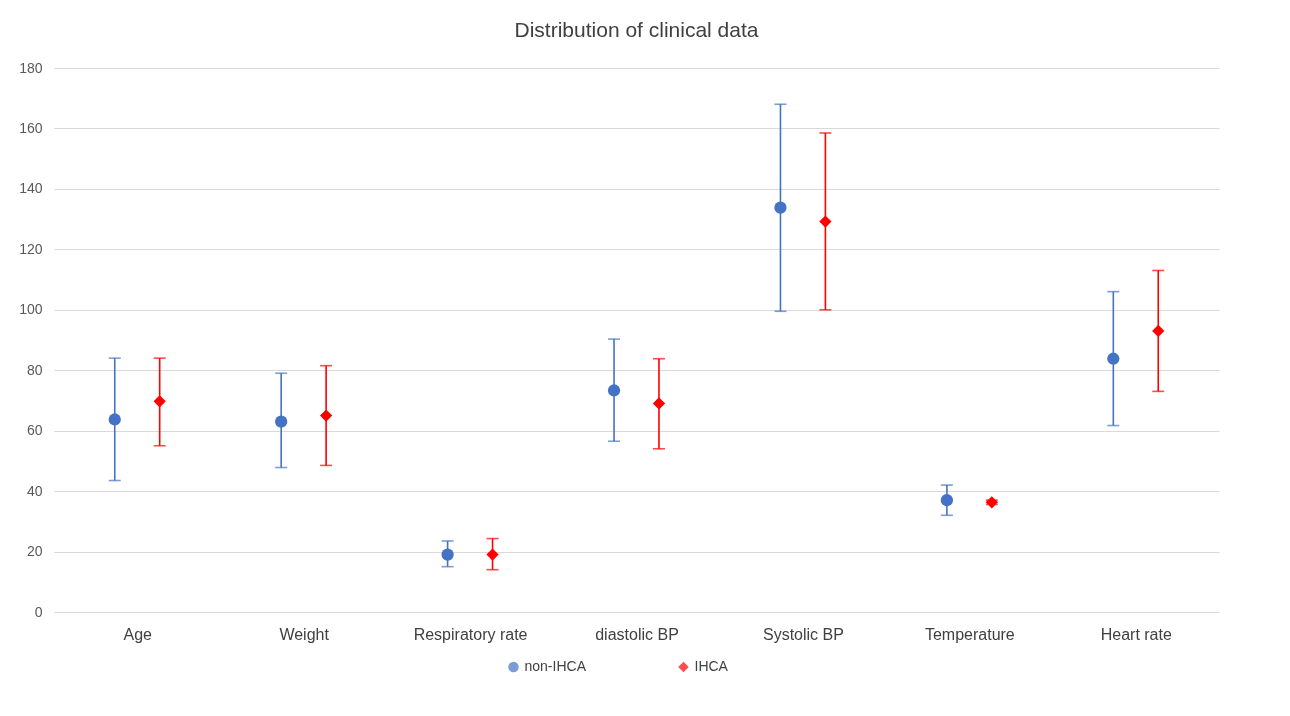 The image size is (1290, 716). Describe the element at coordinates (31, 248) in the screenshot. I see `y-tick-label: 120` at that location.